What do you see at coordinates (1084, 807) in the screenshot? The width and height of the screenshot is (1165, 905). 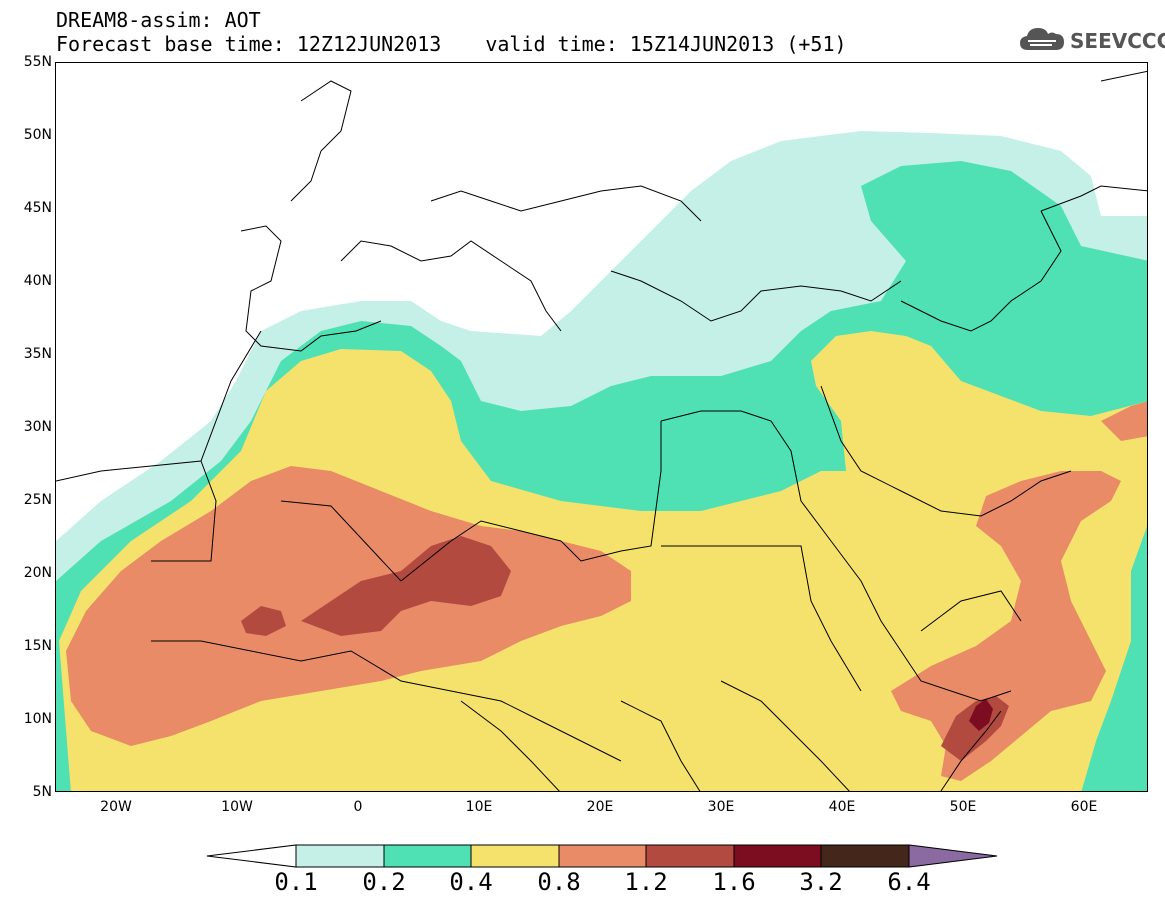 I see `lon-label: 60E` at bounding box center [1084, 807].